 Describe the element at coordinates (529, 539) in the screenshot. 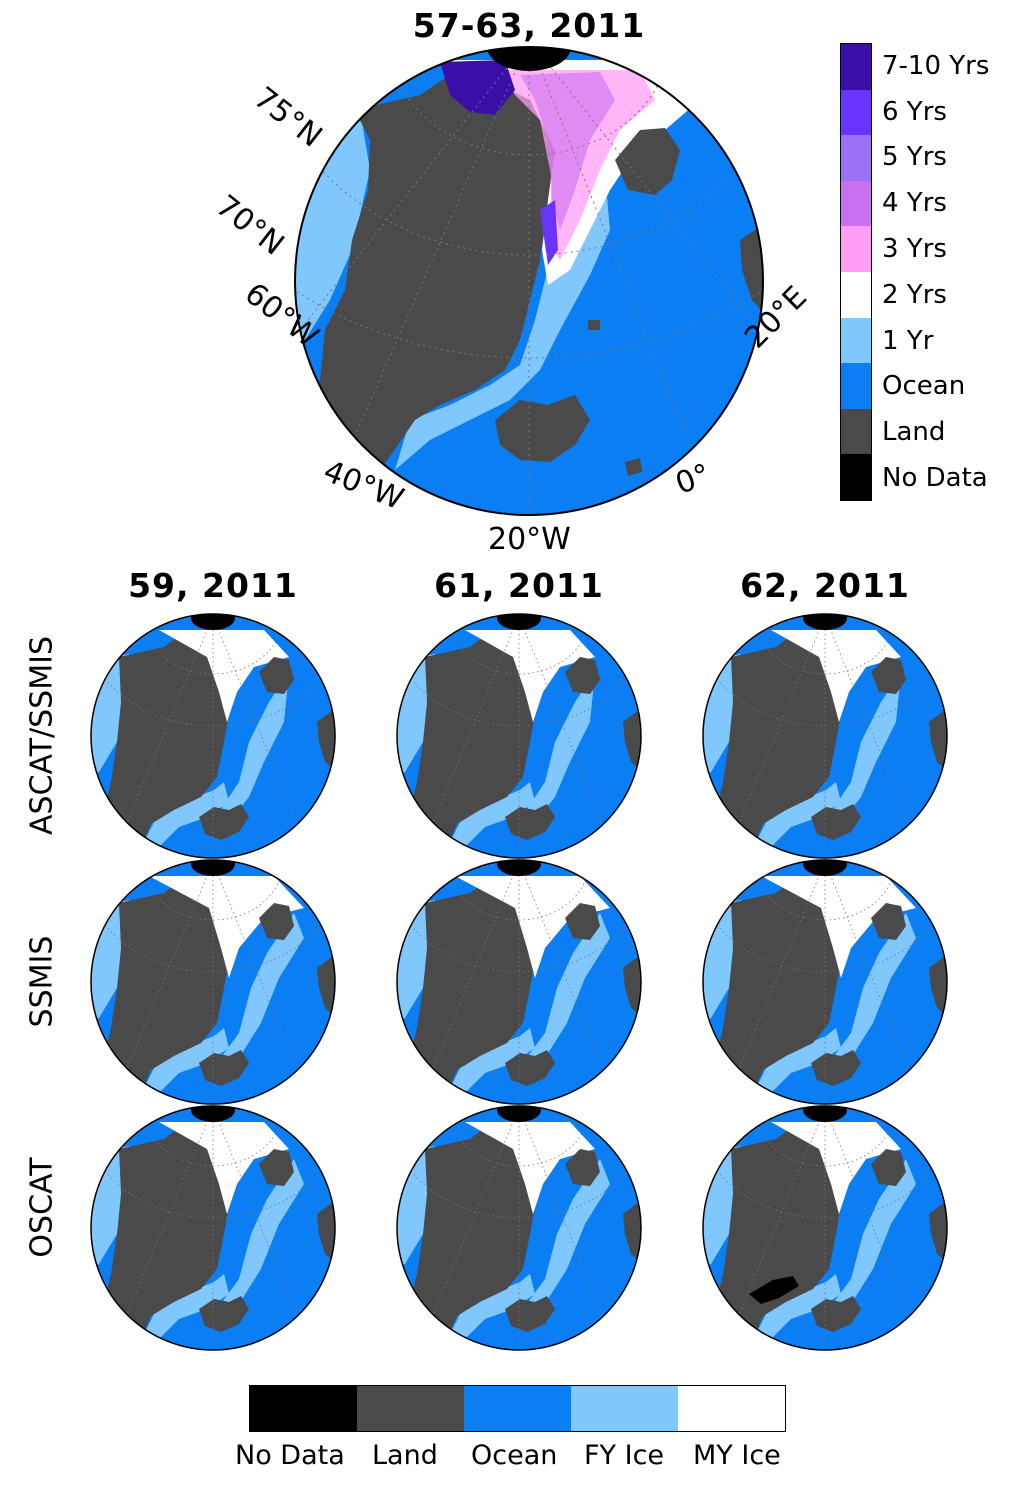

I see `label-20w: 20°W` at that location.